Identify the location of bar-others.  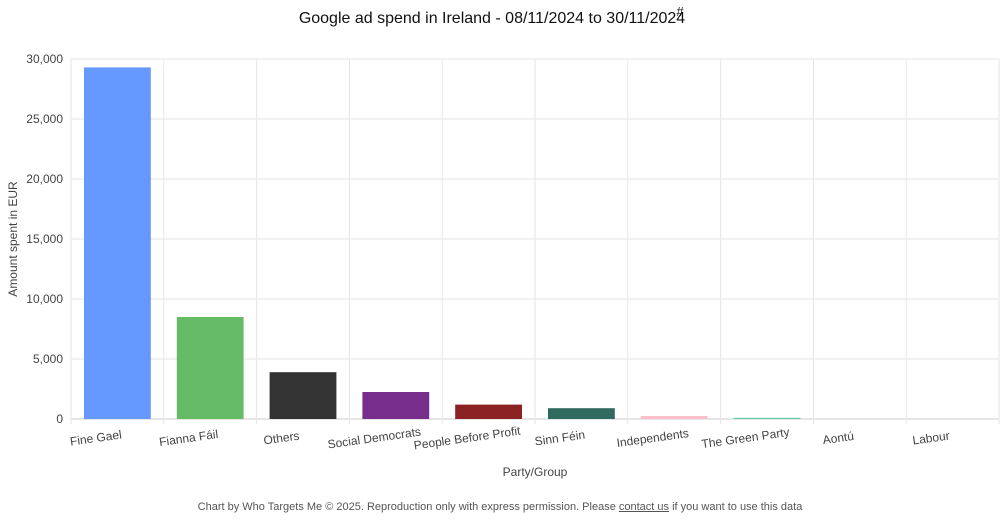
(303, 395).